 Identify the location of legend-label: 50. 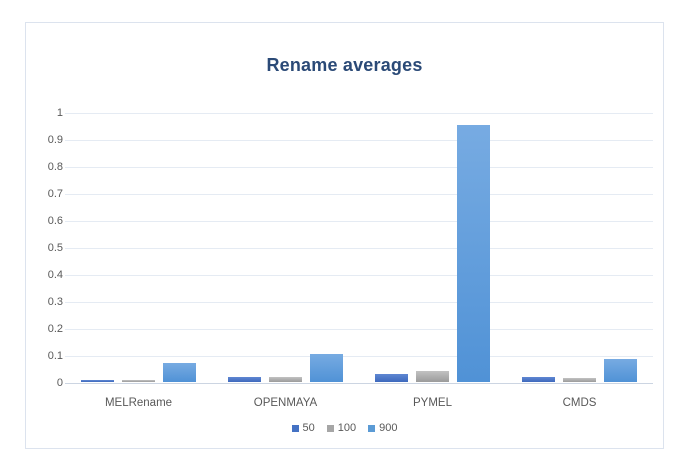
(308, 428).